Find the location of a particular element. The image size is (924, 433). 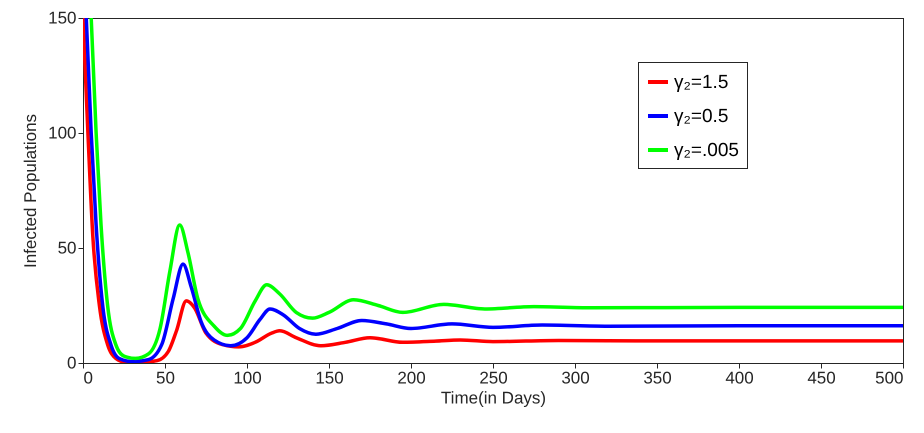

x-axis-title: Time(in Days) is located at coordinates (493, 398).